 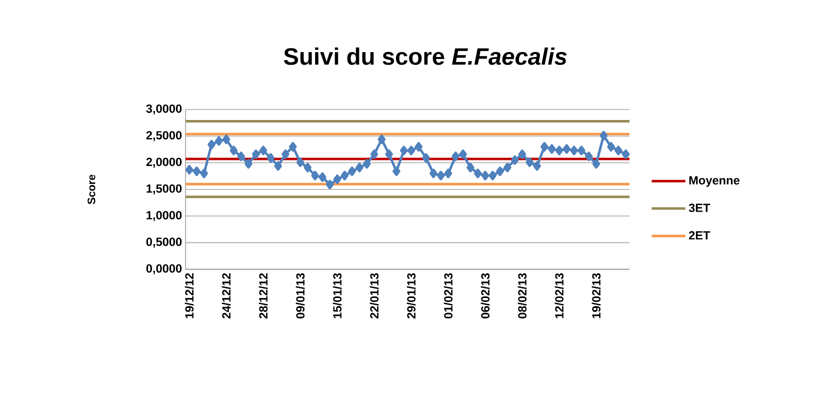 I want to click on y-tick-label: 0,0000, so click(x=164, y=269).